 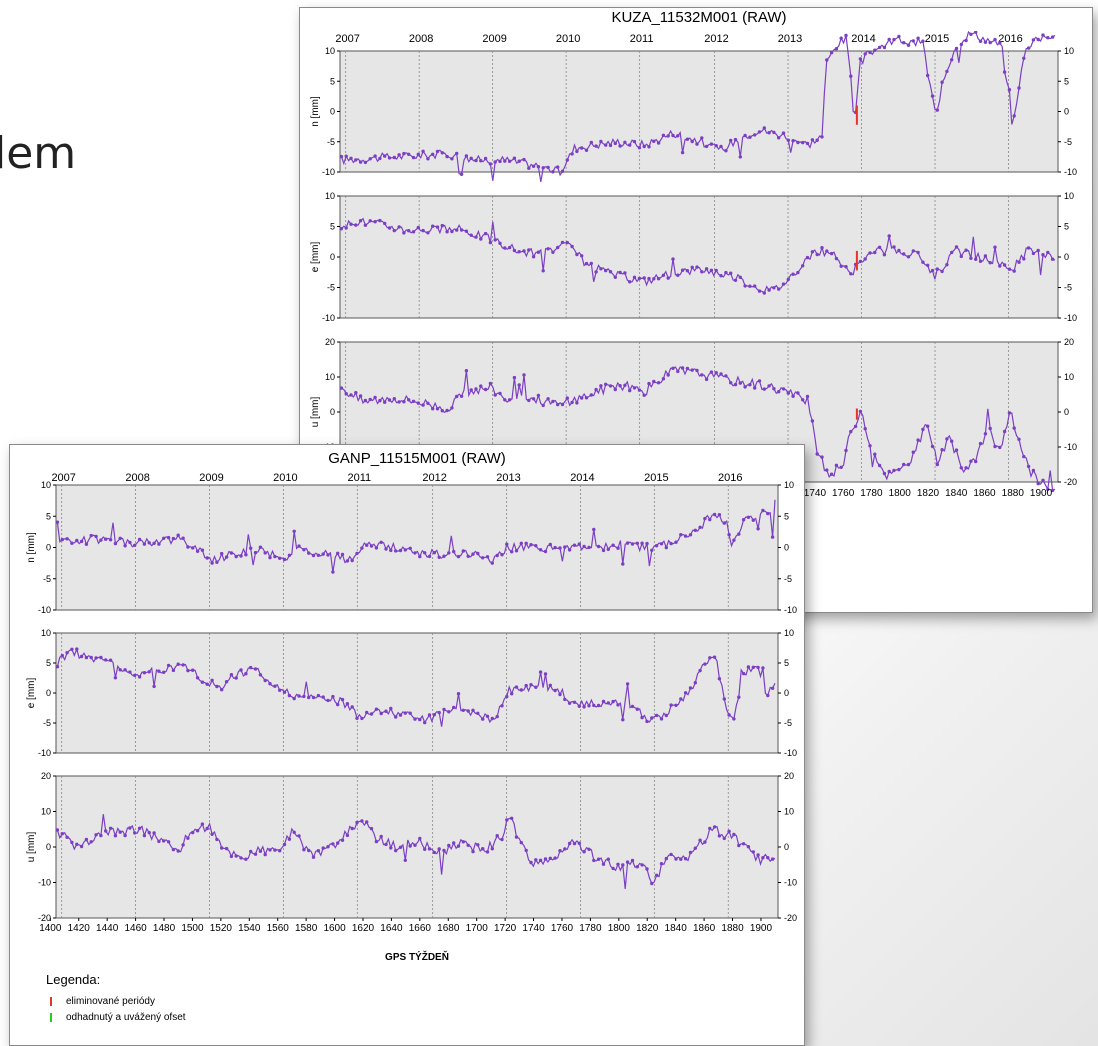 What do you see at coordinates (789, 485) in the screenshot?
I see `y-tick-label-right: 10` at bounding box center [789, 485].